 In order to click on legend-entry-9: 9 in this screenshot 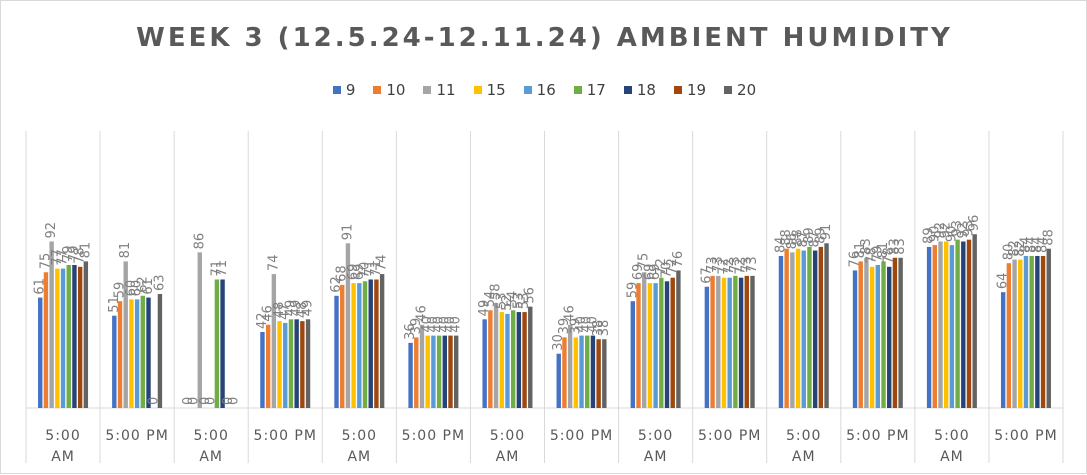, I will do `click(343, 90)`.